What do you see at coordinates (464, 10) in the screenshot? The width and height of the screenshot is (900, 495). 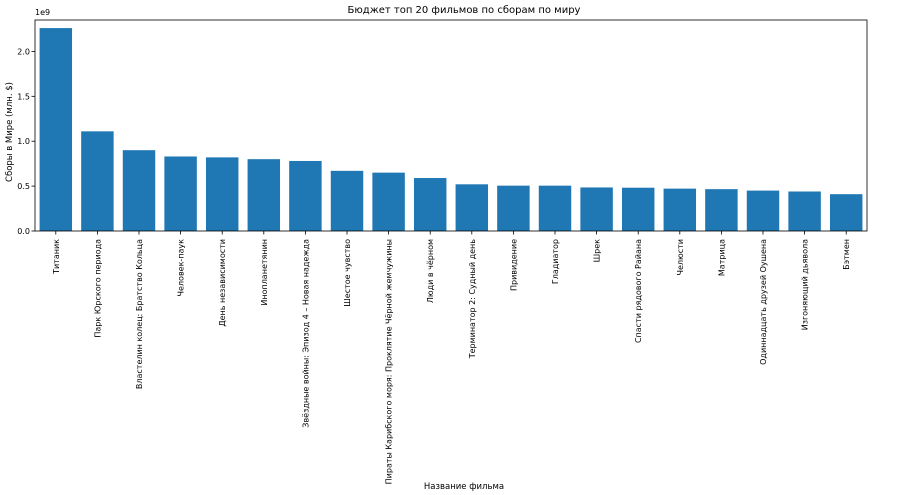 I see `chart-title: Бюджет топ 20 фильмов по сборам по миру` at bounding box center [464, 10].